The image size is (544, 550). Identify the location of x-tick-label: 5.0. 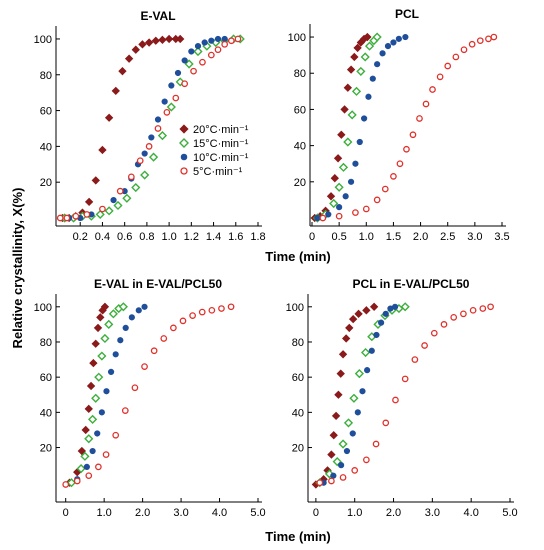
(257, 513).